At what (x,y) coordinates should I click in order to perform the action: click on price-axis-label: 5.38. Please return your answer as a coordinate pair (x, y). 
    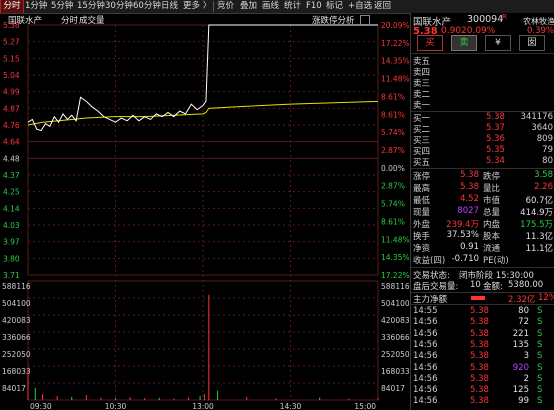
    Looking at the image, I should click on (11, 25).